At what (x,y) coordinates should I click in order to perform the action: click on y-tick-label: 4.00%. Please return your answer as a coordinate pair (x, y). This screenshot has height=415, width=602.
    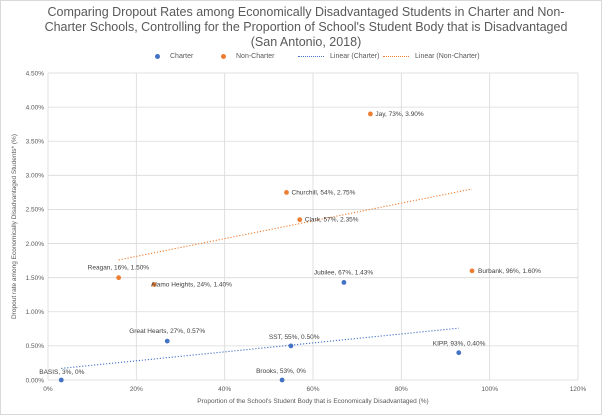
    Looking at the image, I should click on (35, 107).